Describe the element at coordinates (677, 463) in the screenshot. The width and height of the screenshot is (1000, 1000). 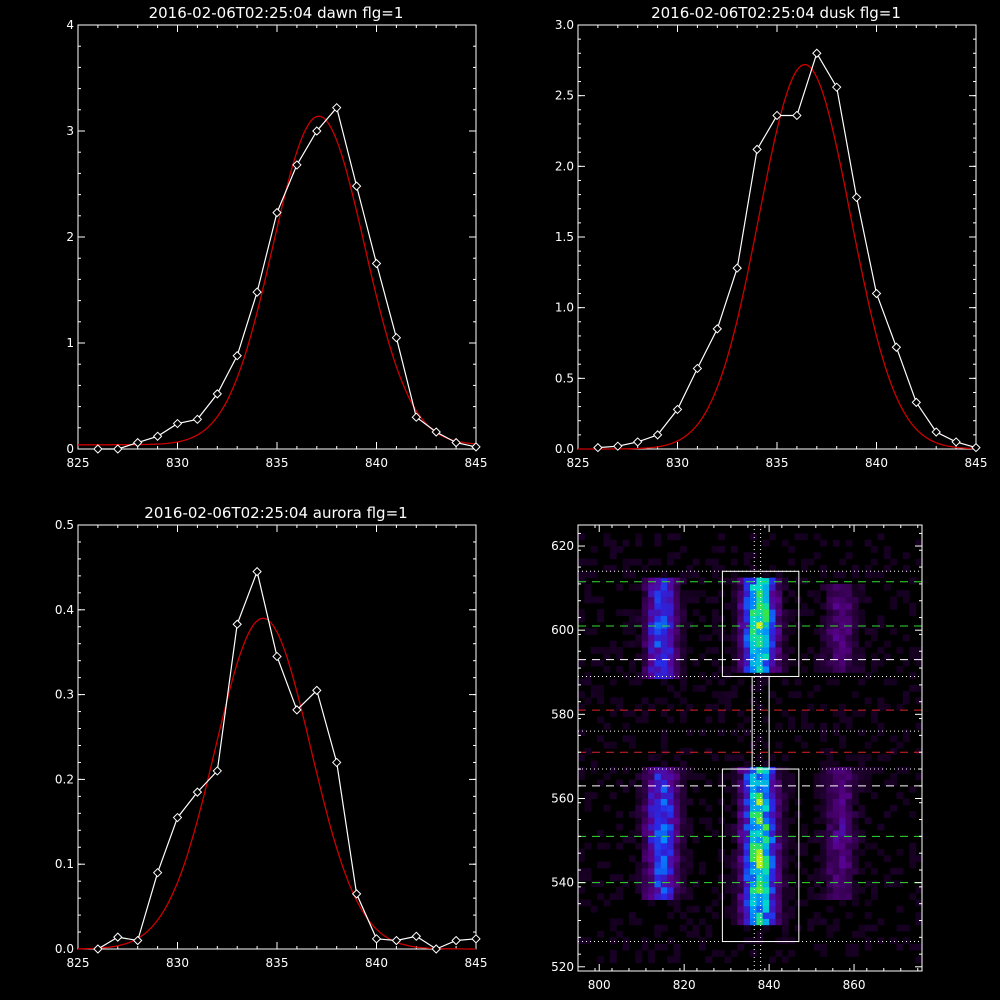
I see `x-tick-label: 830` at that location.